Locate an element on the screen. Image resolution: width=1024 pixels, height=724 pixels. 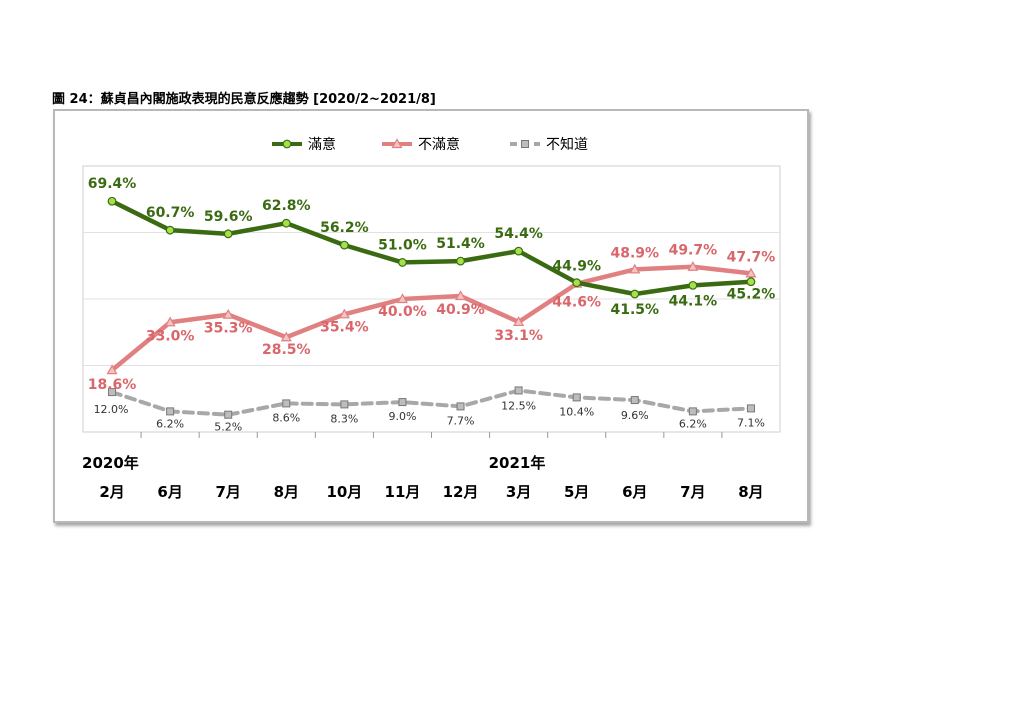
data-label-satisfied: 44.1% is located at coordinates (693, 301).